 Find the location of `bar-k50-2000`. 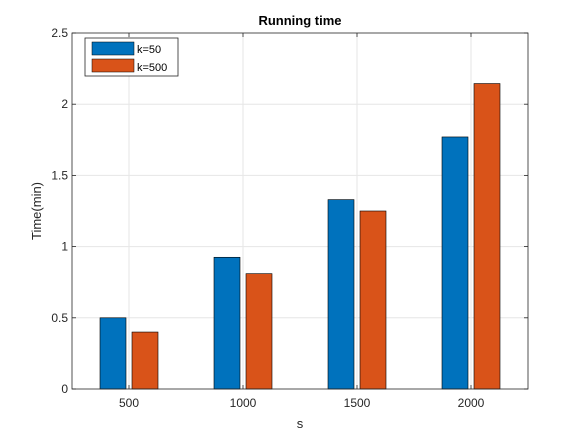

bar-k50-2000 is located at coordinates (455, 263).